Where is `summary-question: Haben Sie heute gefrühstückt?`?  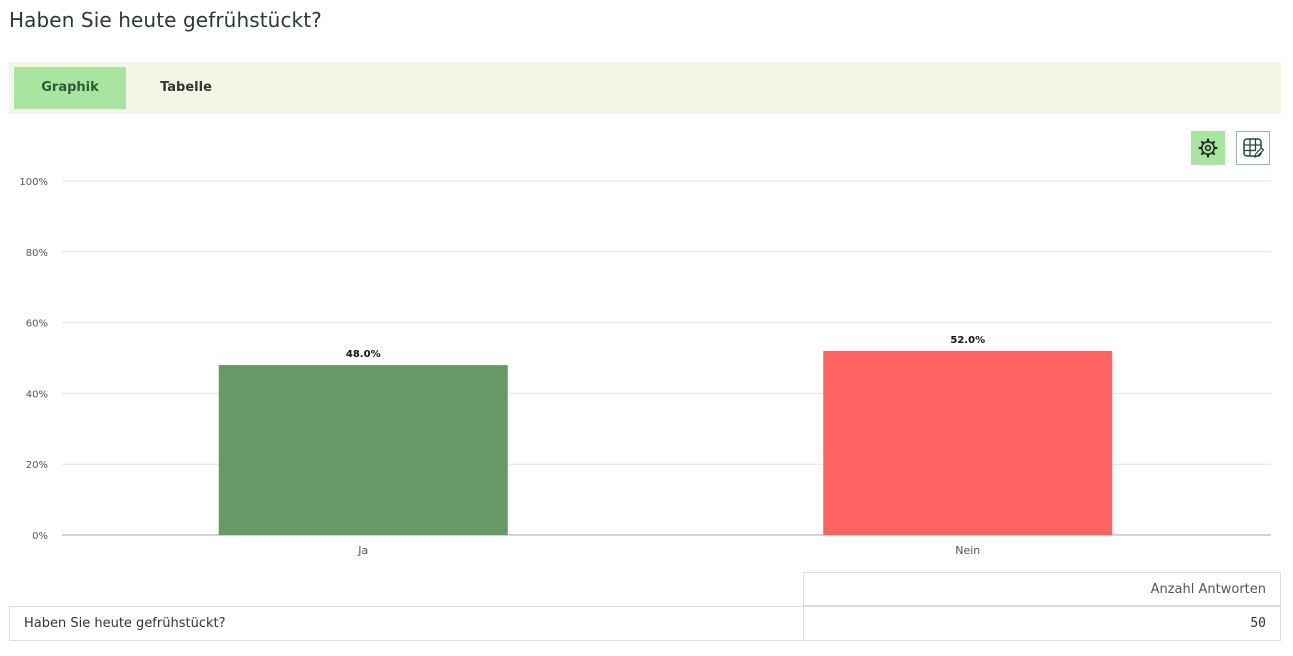
summary-question: Haben Sie heute gefrühstückt? is located at coordinates (125, 623).